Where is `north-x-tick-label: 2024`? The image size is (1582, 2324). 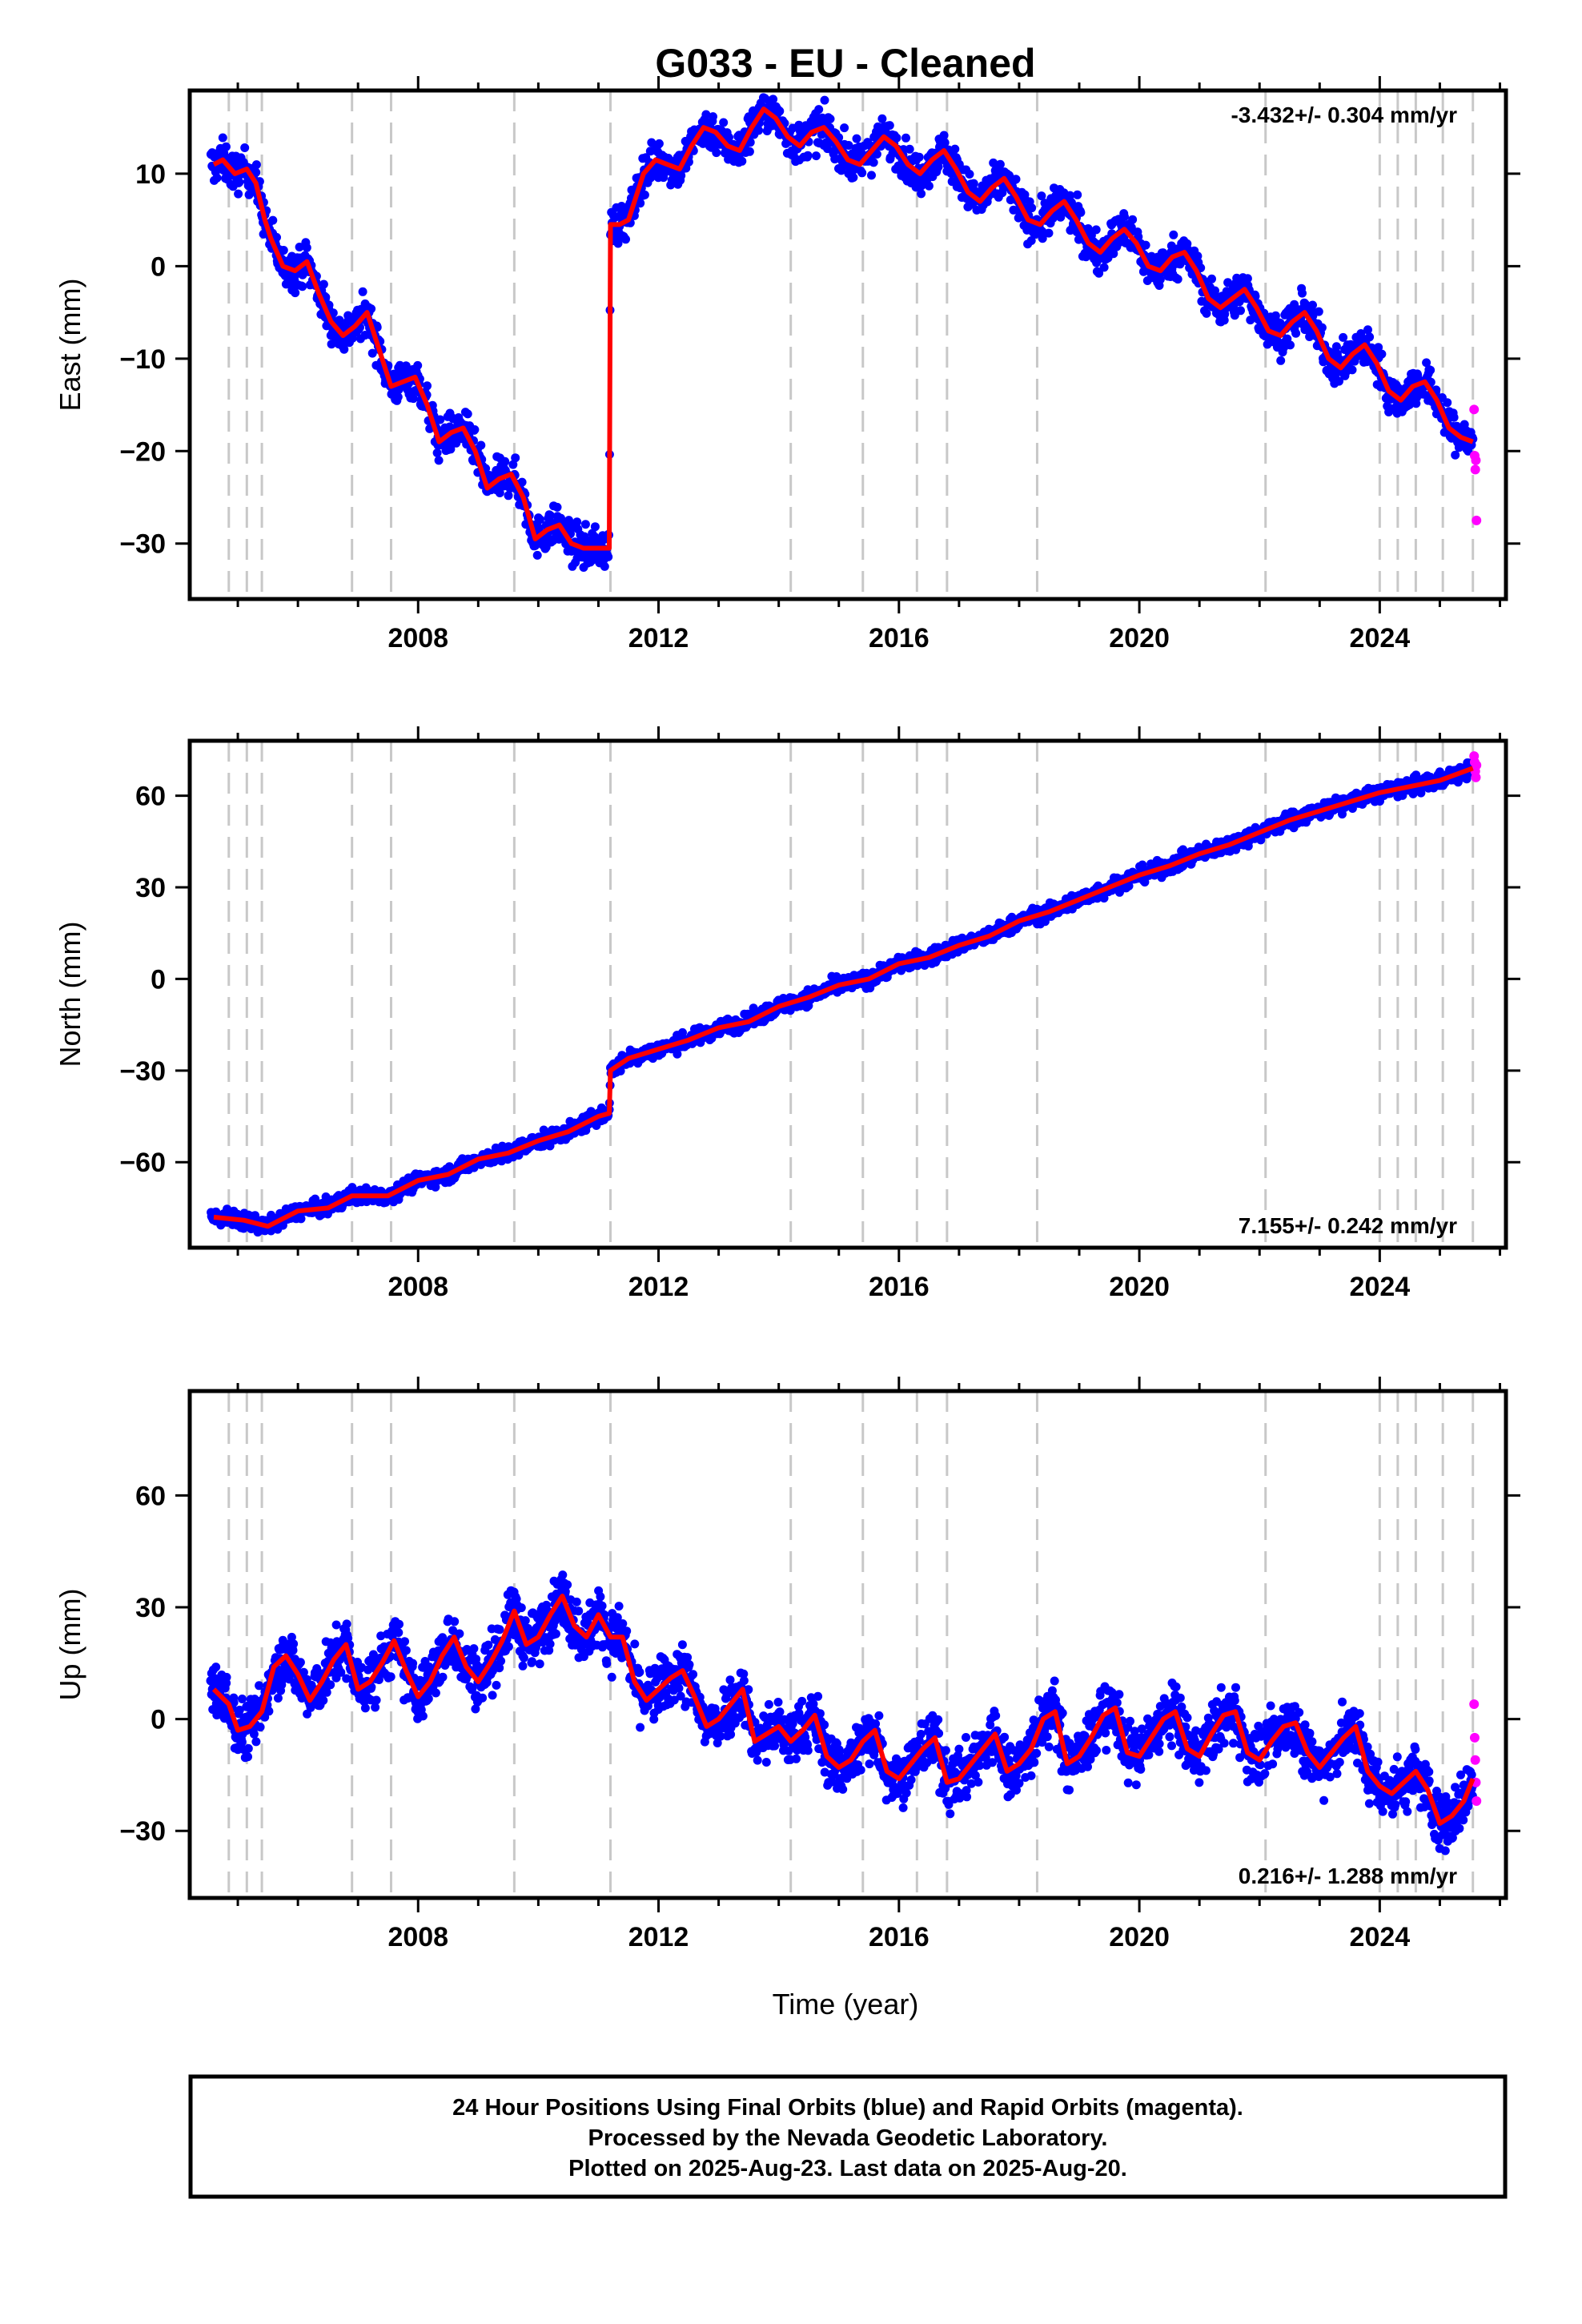 north-x-tick-label: 2024 is located at coordinates (1381, 1287).